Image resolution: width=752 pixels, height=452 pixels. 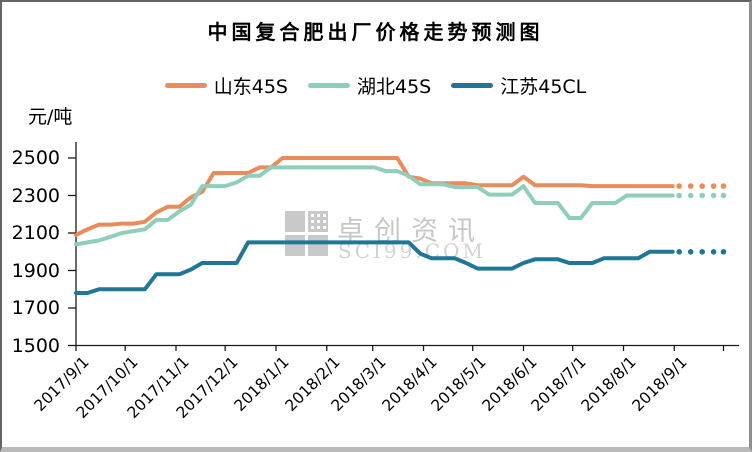 What do you see at coordinates (50, 117) in the screenshot?
I see `y-axis-unit-label: 元/吨` at bounding box center [50, 117].